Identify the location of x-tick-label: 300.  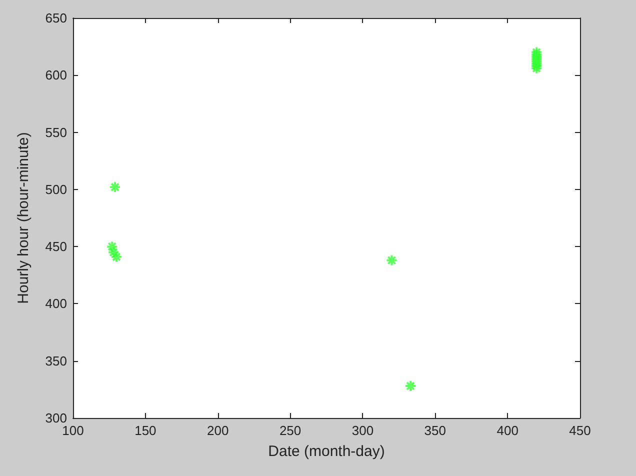
(363, 430).